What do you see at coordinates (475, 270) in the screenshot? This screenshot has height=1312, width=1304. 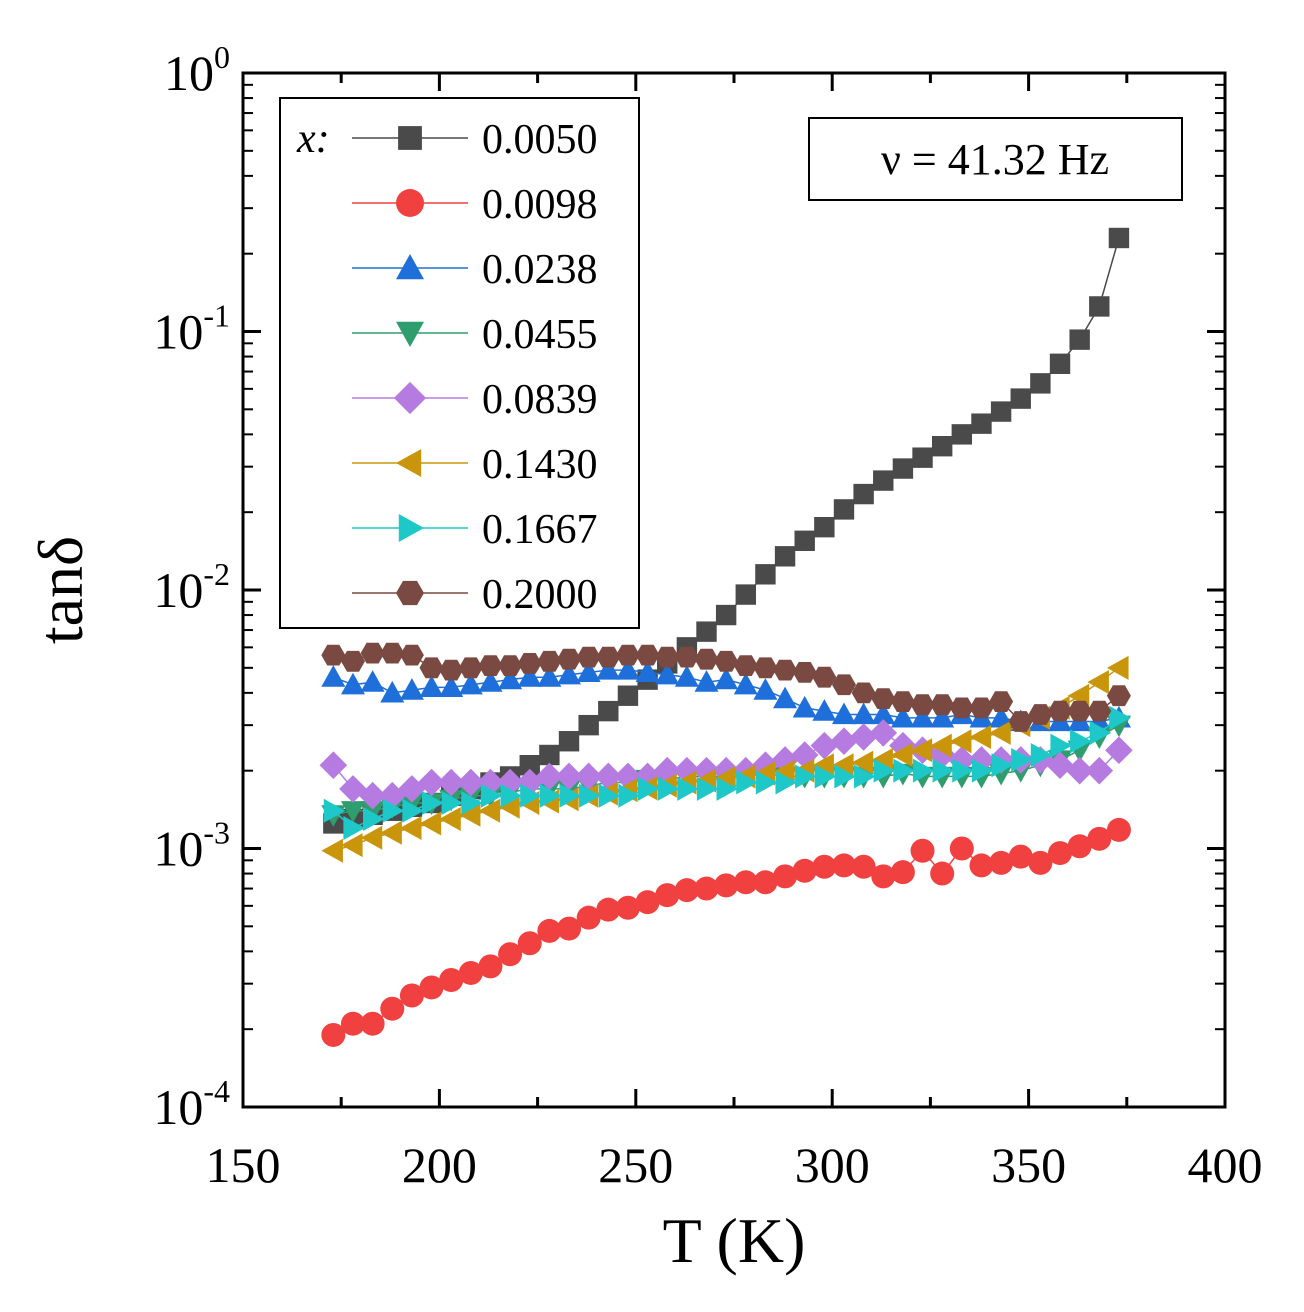 I see `legend-entry: 0.0238` at bounding box center [475, 270].